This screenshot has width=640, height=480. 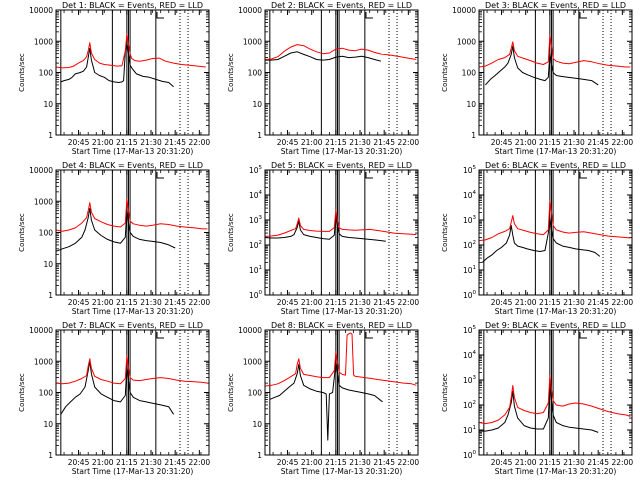 What do you see at coordinates (341, 165) in the screenshot?
I see `panel-title: Det 5: BLACK = Events, RED = LLD` at bounding box center [341, 165].